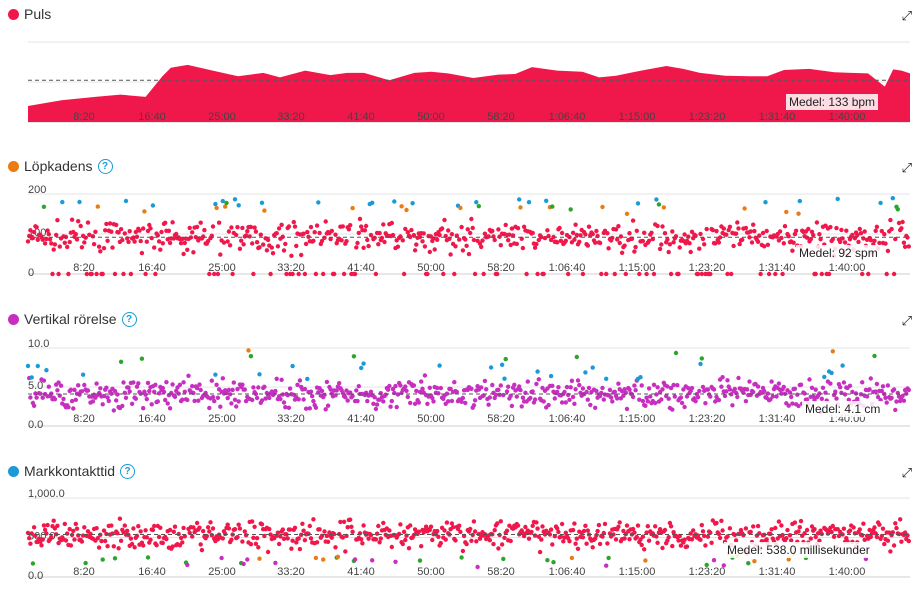  Describe the element at coordinates (35, 425) in the screenshot. I see `y-tick-label: 0.0` at that location.